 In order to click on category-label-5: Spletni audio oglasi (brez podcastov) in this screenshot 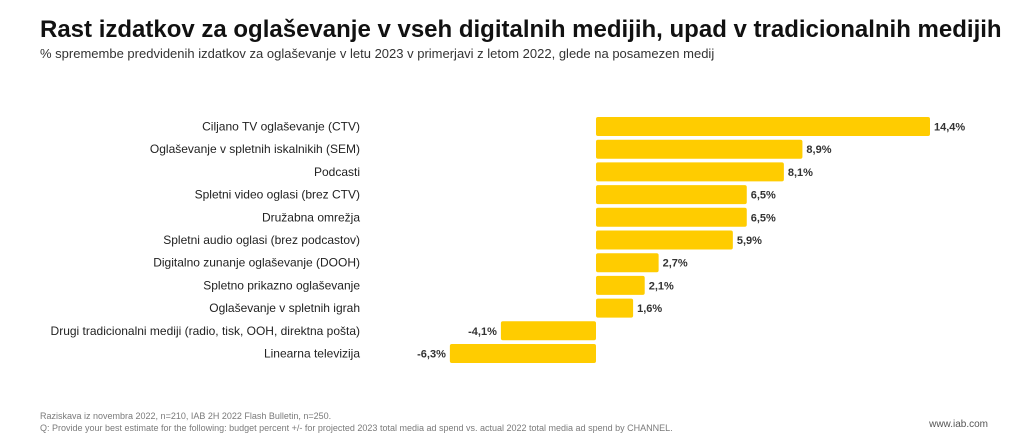, I will do `click(261, 240)`.